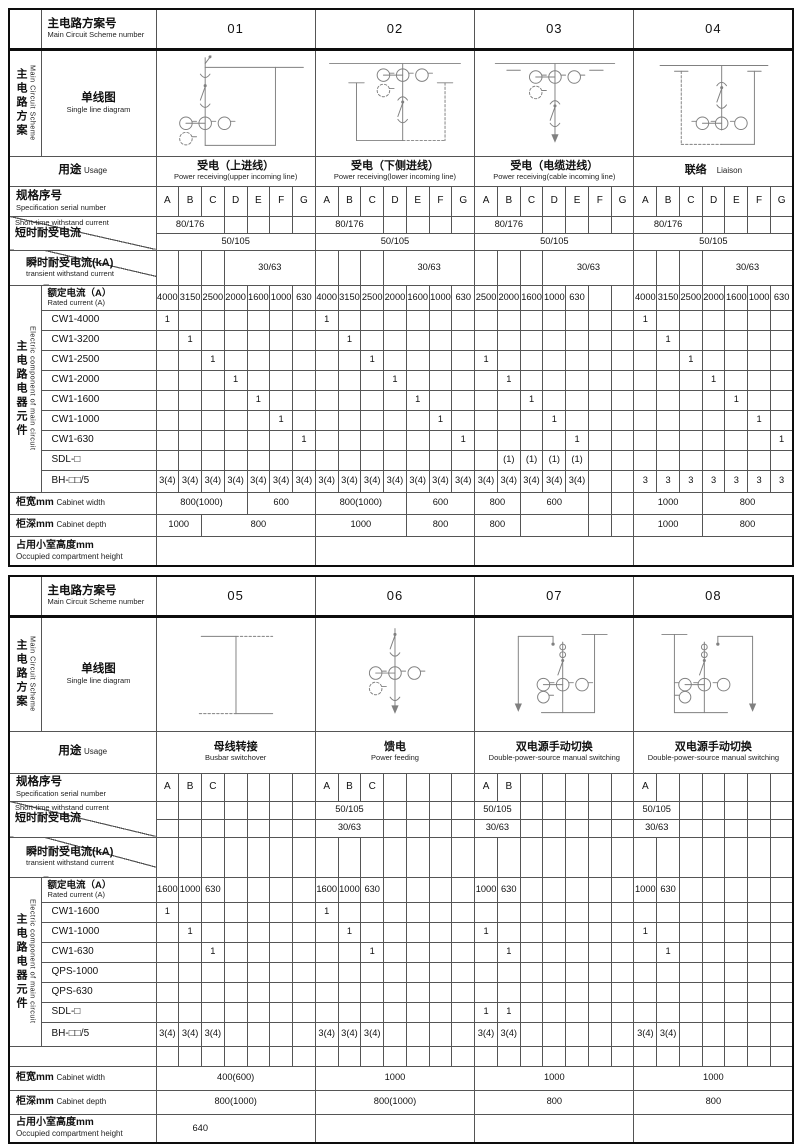  Describe the element at coordinates (213, 889) in the screenshot. I see `rated-current-cell: 630` at that location.